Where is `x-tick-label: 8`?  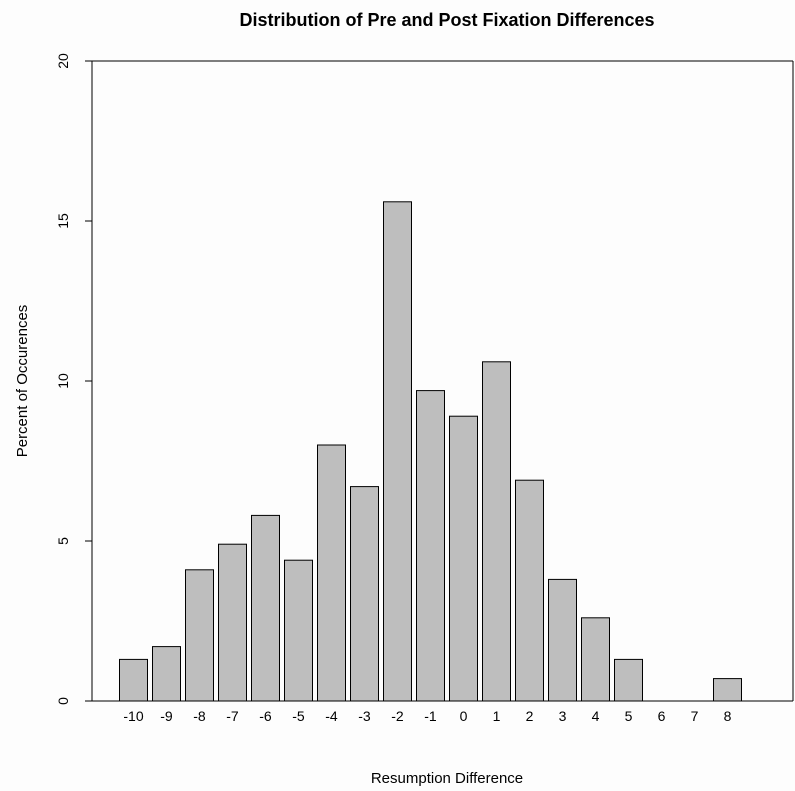
x-tick-label: 8 is located at coordinates (728, 716).